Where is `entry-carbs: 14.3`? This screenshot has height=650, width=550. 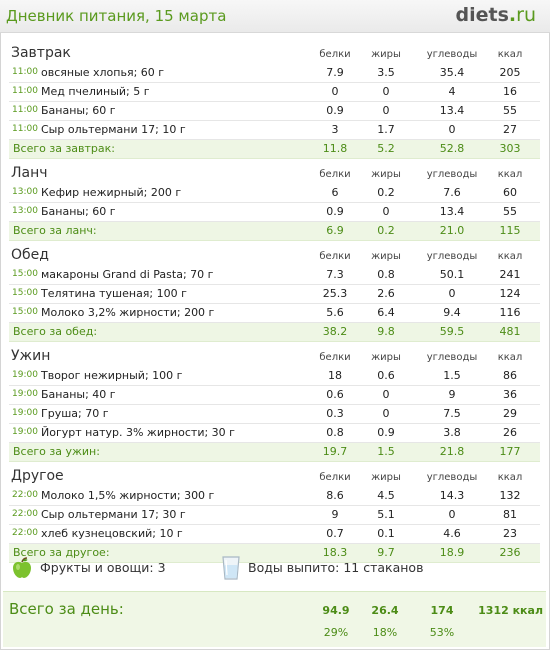
entry-carbs: 14.3 is located at coordinates (452, 495).